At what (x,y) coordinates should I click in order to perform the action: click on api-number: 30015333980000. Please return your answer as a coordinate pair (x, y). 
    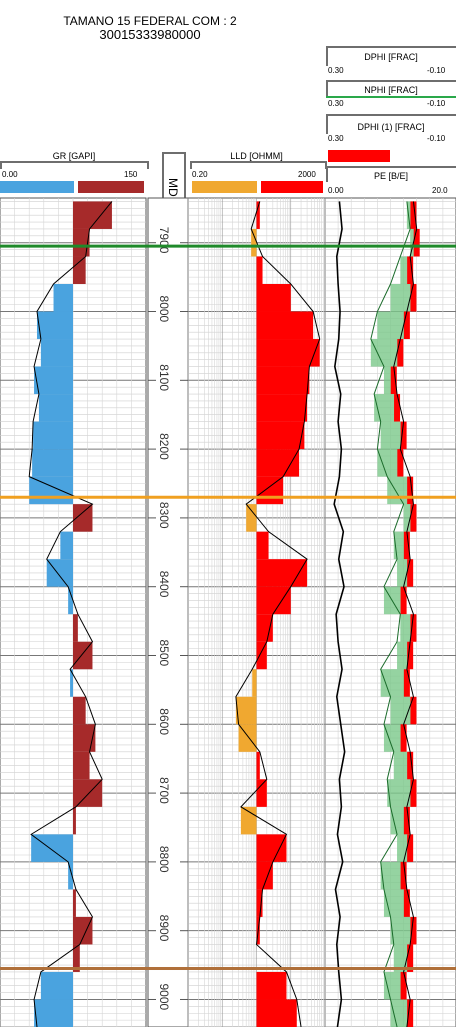
    Looking at the image, I should click on (150, 34).